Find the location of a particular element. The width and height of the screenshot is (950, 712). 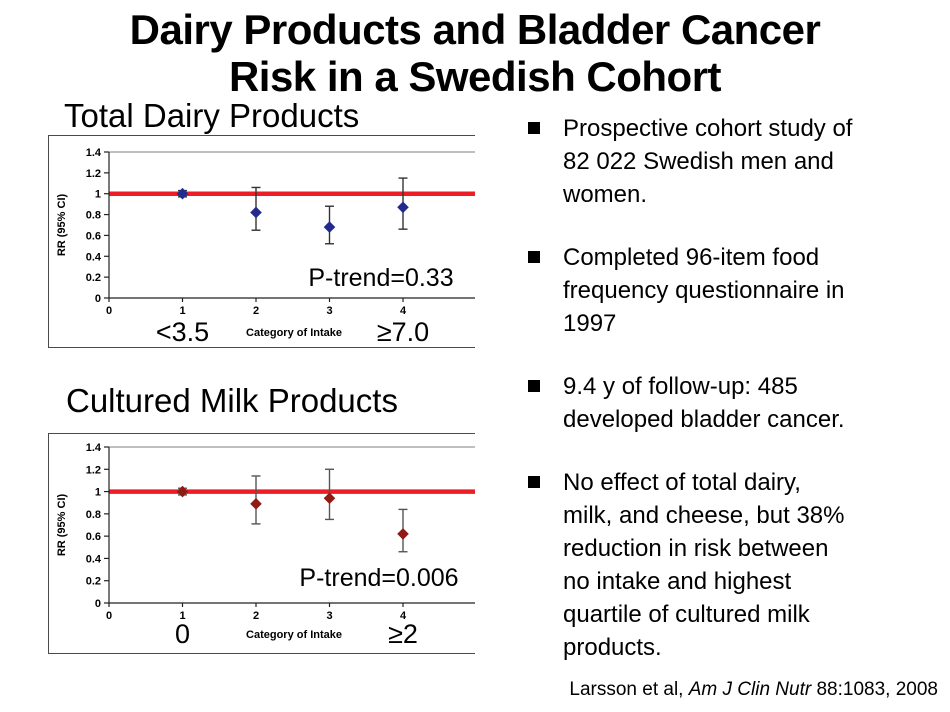

category-range-label: <3.5 is located at coordinates (182, 332).